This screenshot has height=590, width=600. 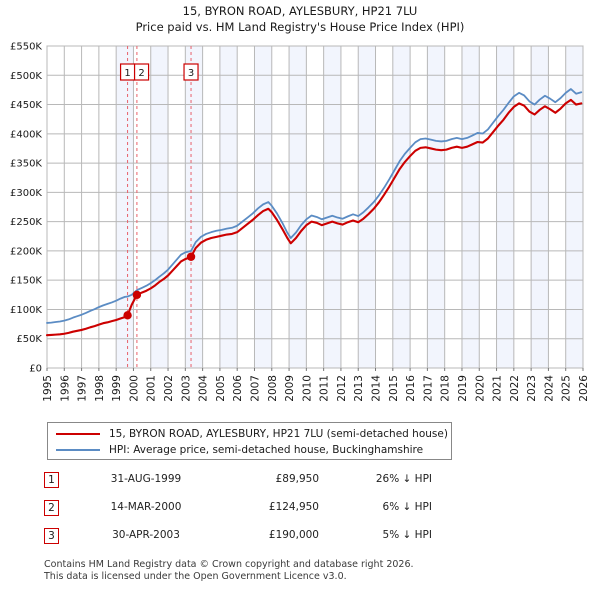 What do you see at coordinates (498, 388) in the screenshot?
I see `svg-text: 2021` at bounding box center [498, 388].